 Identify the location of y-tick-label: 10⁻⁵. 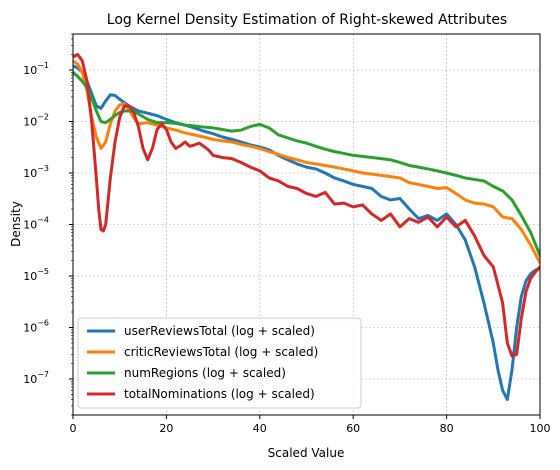
(36, 275).